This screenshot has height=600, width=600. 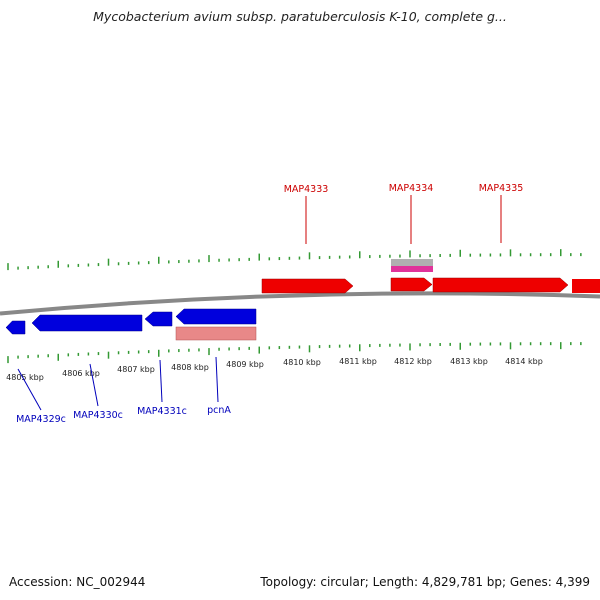 What do you see at coordinates (413, 361) in the screenshot?
I see `kbp-label: 4812 kbp` at bounding box center [413, 361].